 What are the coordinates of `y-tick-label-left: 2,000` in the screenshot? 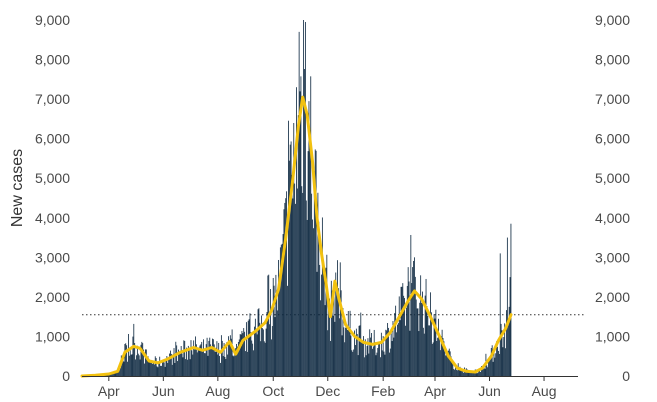 It's located at (52, 297).